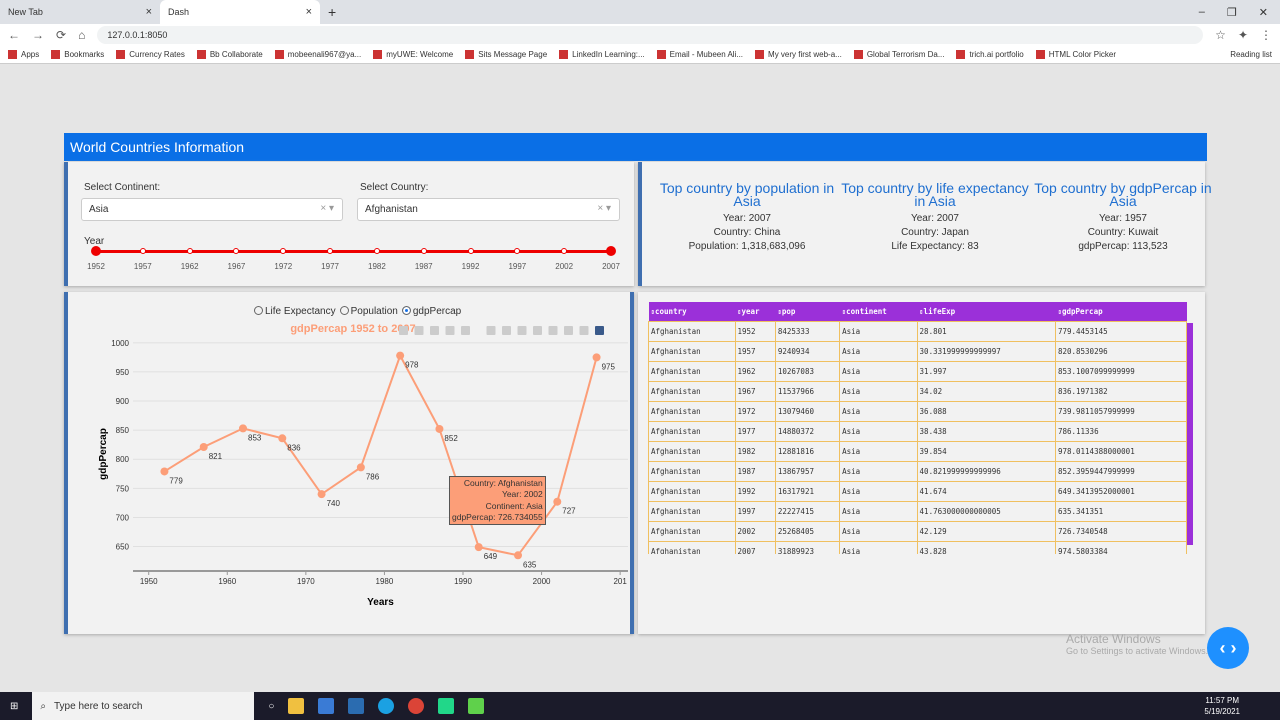 The height and width of the screenshot is (720, 1280). I want to click on menu-icon: ⋮, so click(1266, 35).